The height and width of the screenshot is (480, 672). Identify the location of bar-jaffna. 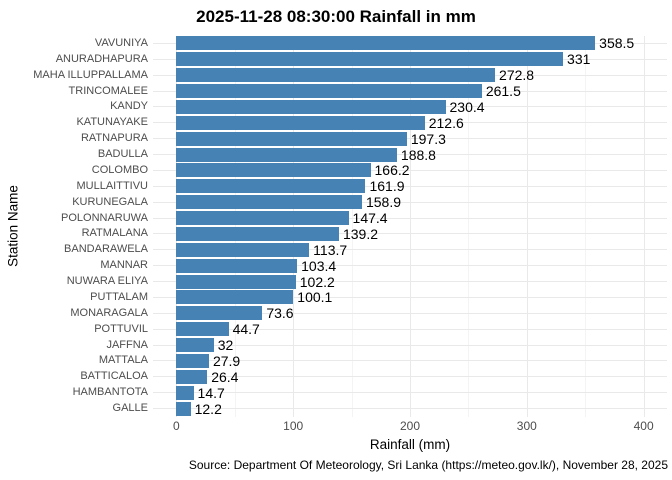
(195, 345).